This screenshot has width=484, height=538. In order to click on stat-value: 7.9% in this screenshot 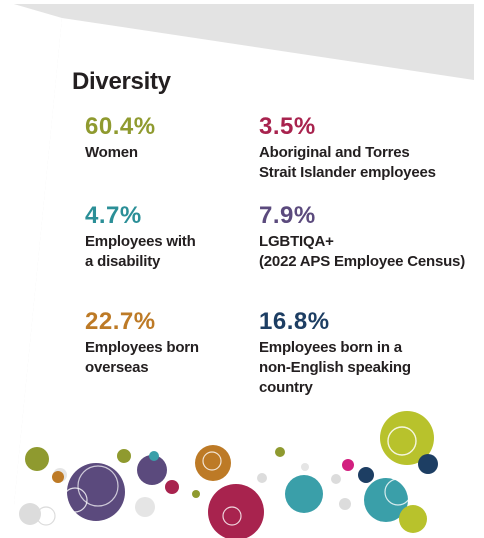, I will do `click(287, 215)`.